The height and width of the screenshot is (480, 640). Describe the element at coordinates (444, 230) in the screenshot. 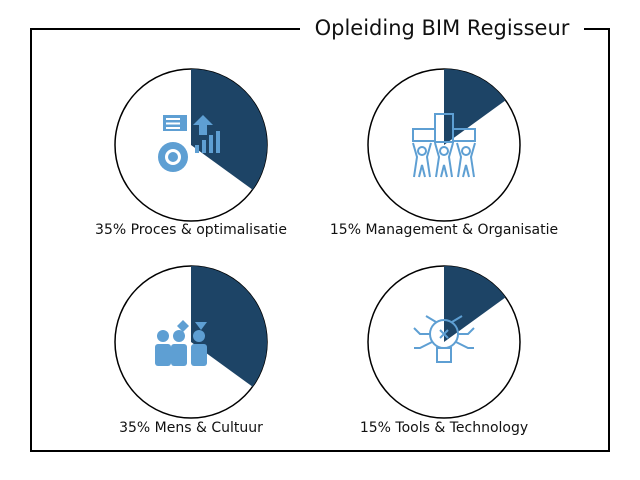

I see `pie-label-1: 15% Management & Organisatie` at that location.